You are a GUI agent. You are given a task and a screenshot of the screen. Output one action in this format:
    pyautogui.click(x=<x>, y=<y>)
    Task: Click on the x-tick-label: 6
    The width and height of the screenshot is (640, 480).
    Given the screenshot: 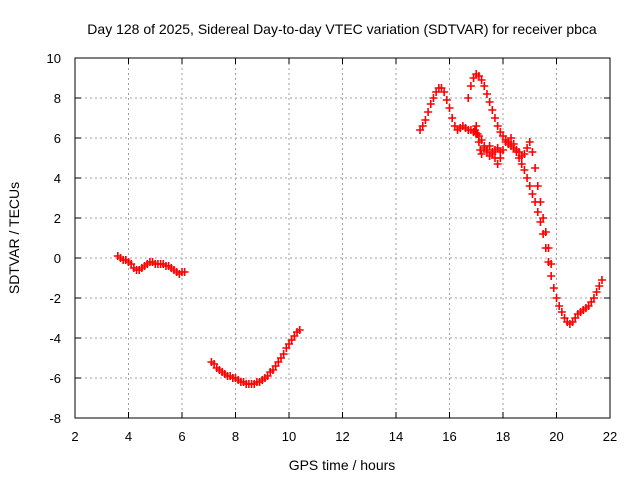 What is the action you would take?
    pyautogui.click(x=181, y=436)
    